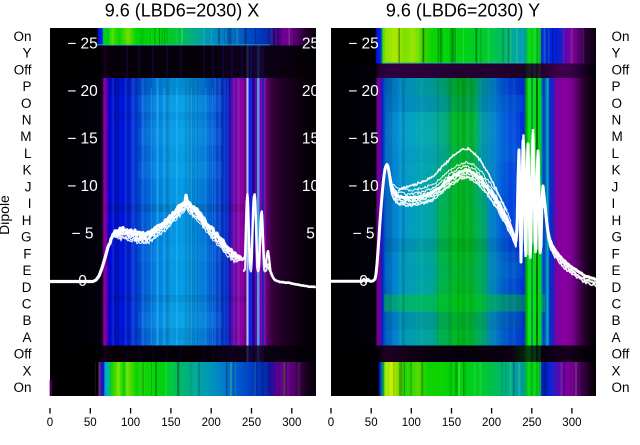 The width and height of the screenshot is (640, 445). I want to click on svg-text: 10, so click(311, 186).